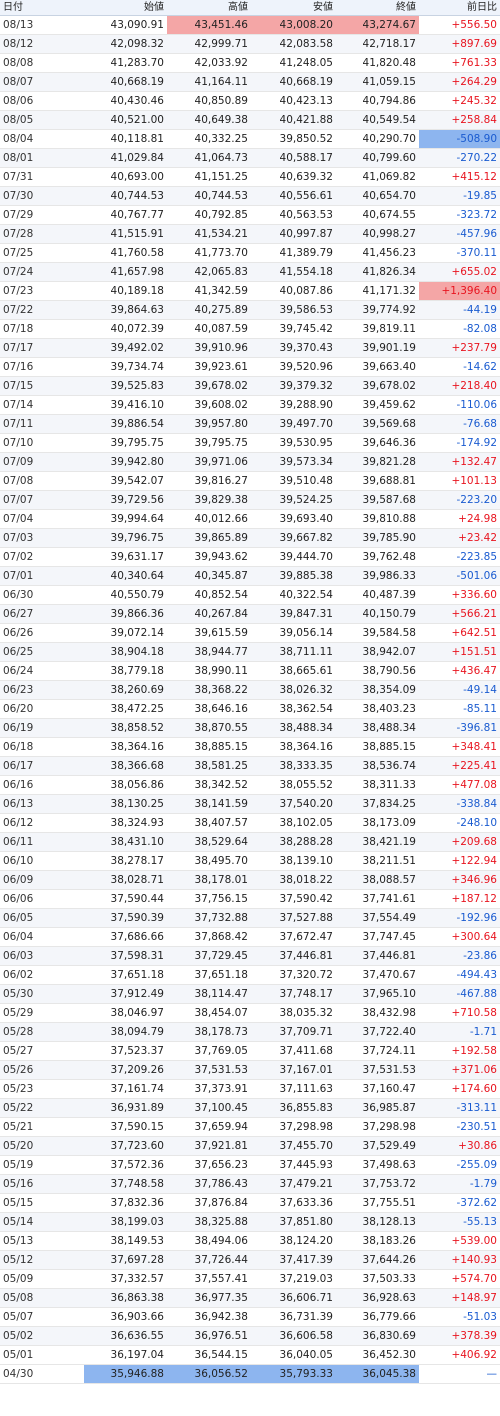 This screenshot has width=500, height=1416. Describe the element at coordinates (459, 367) in the screenshot. I see `cell-change: -14.62` at that location.